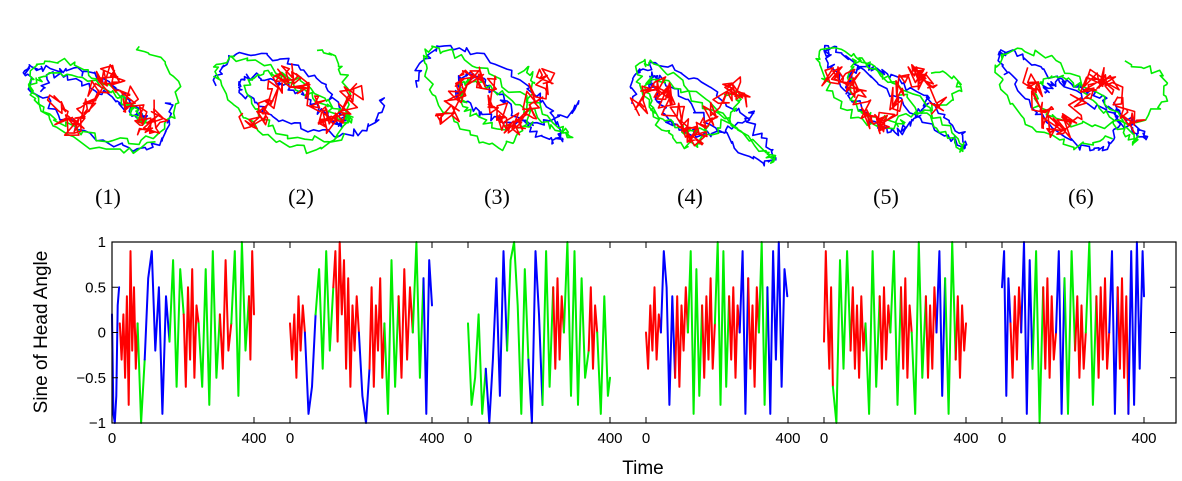 This screenshot has height=481, width=1182. What do you see at coordinates (41, 332) in the screenshot?
I see `y-axis-label: Sine of Head Angle` at bounding box center [41, 332].